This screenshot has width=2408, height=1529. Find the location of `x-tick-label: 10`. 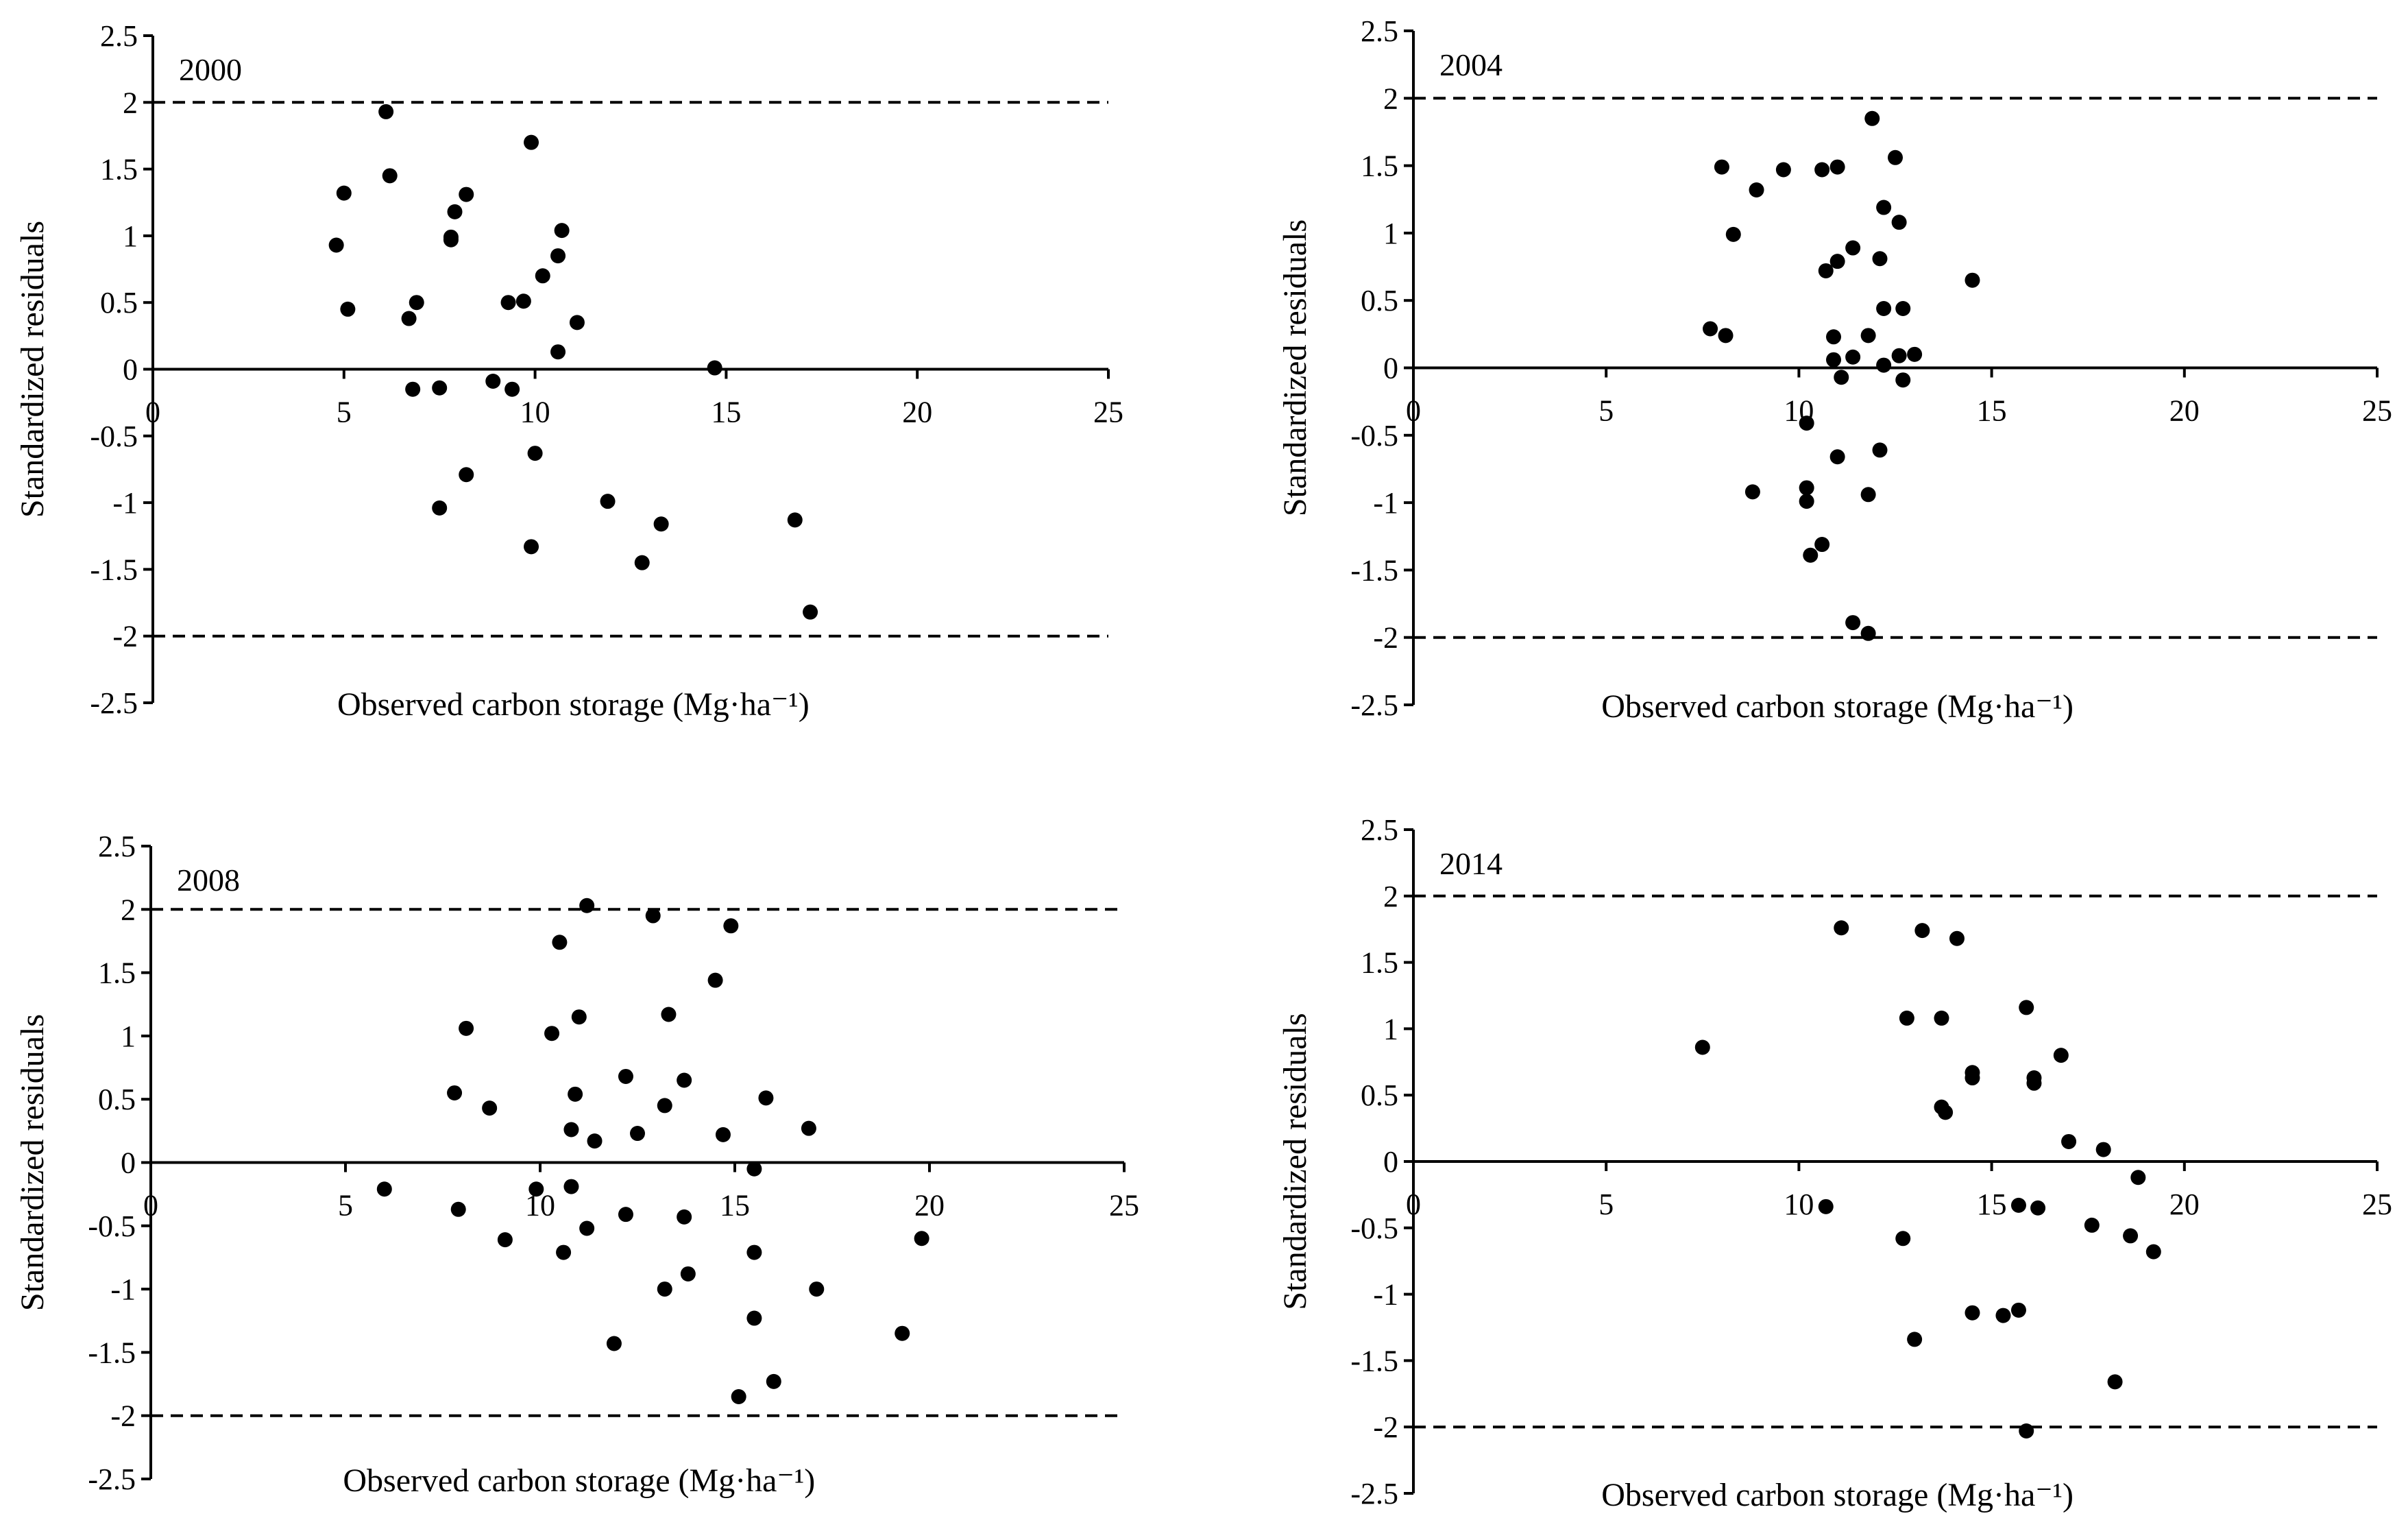

x-tick-label: 10 is located at coordinates (535, 412).